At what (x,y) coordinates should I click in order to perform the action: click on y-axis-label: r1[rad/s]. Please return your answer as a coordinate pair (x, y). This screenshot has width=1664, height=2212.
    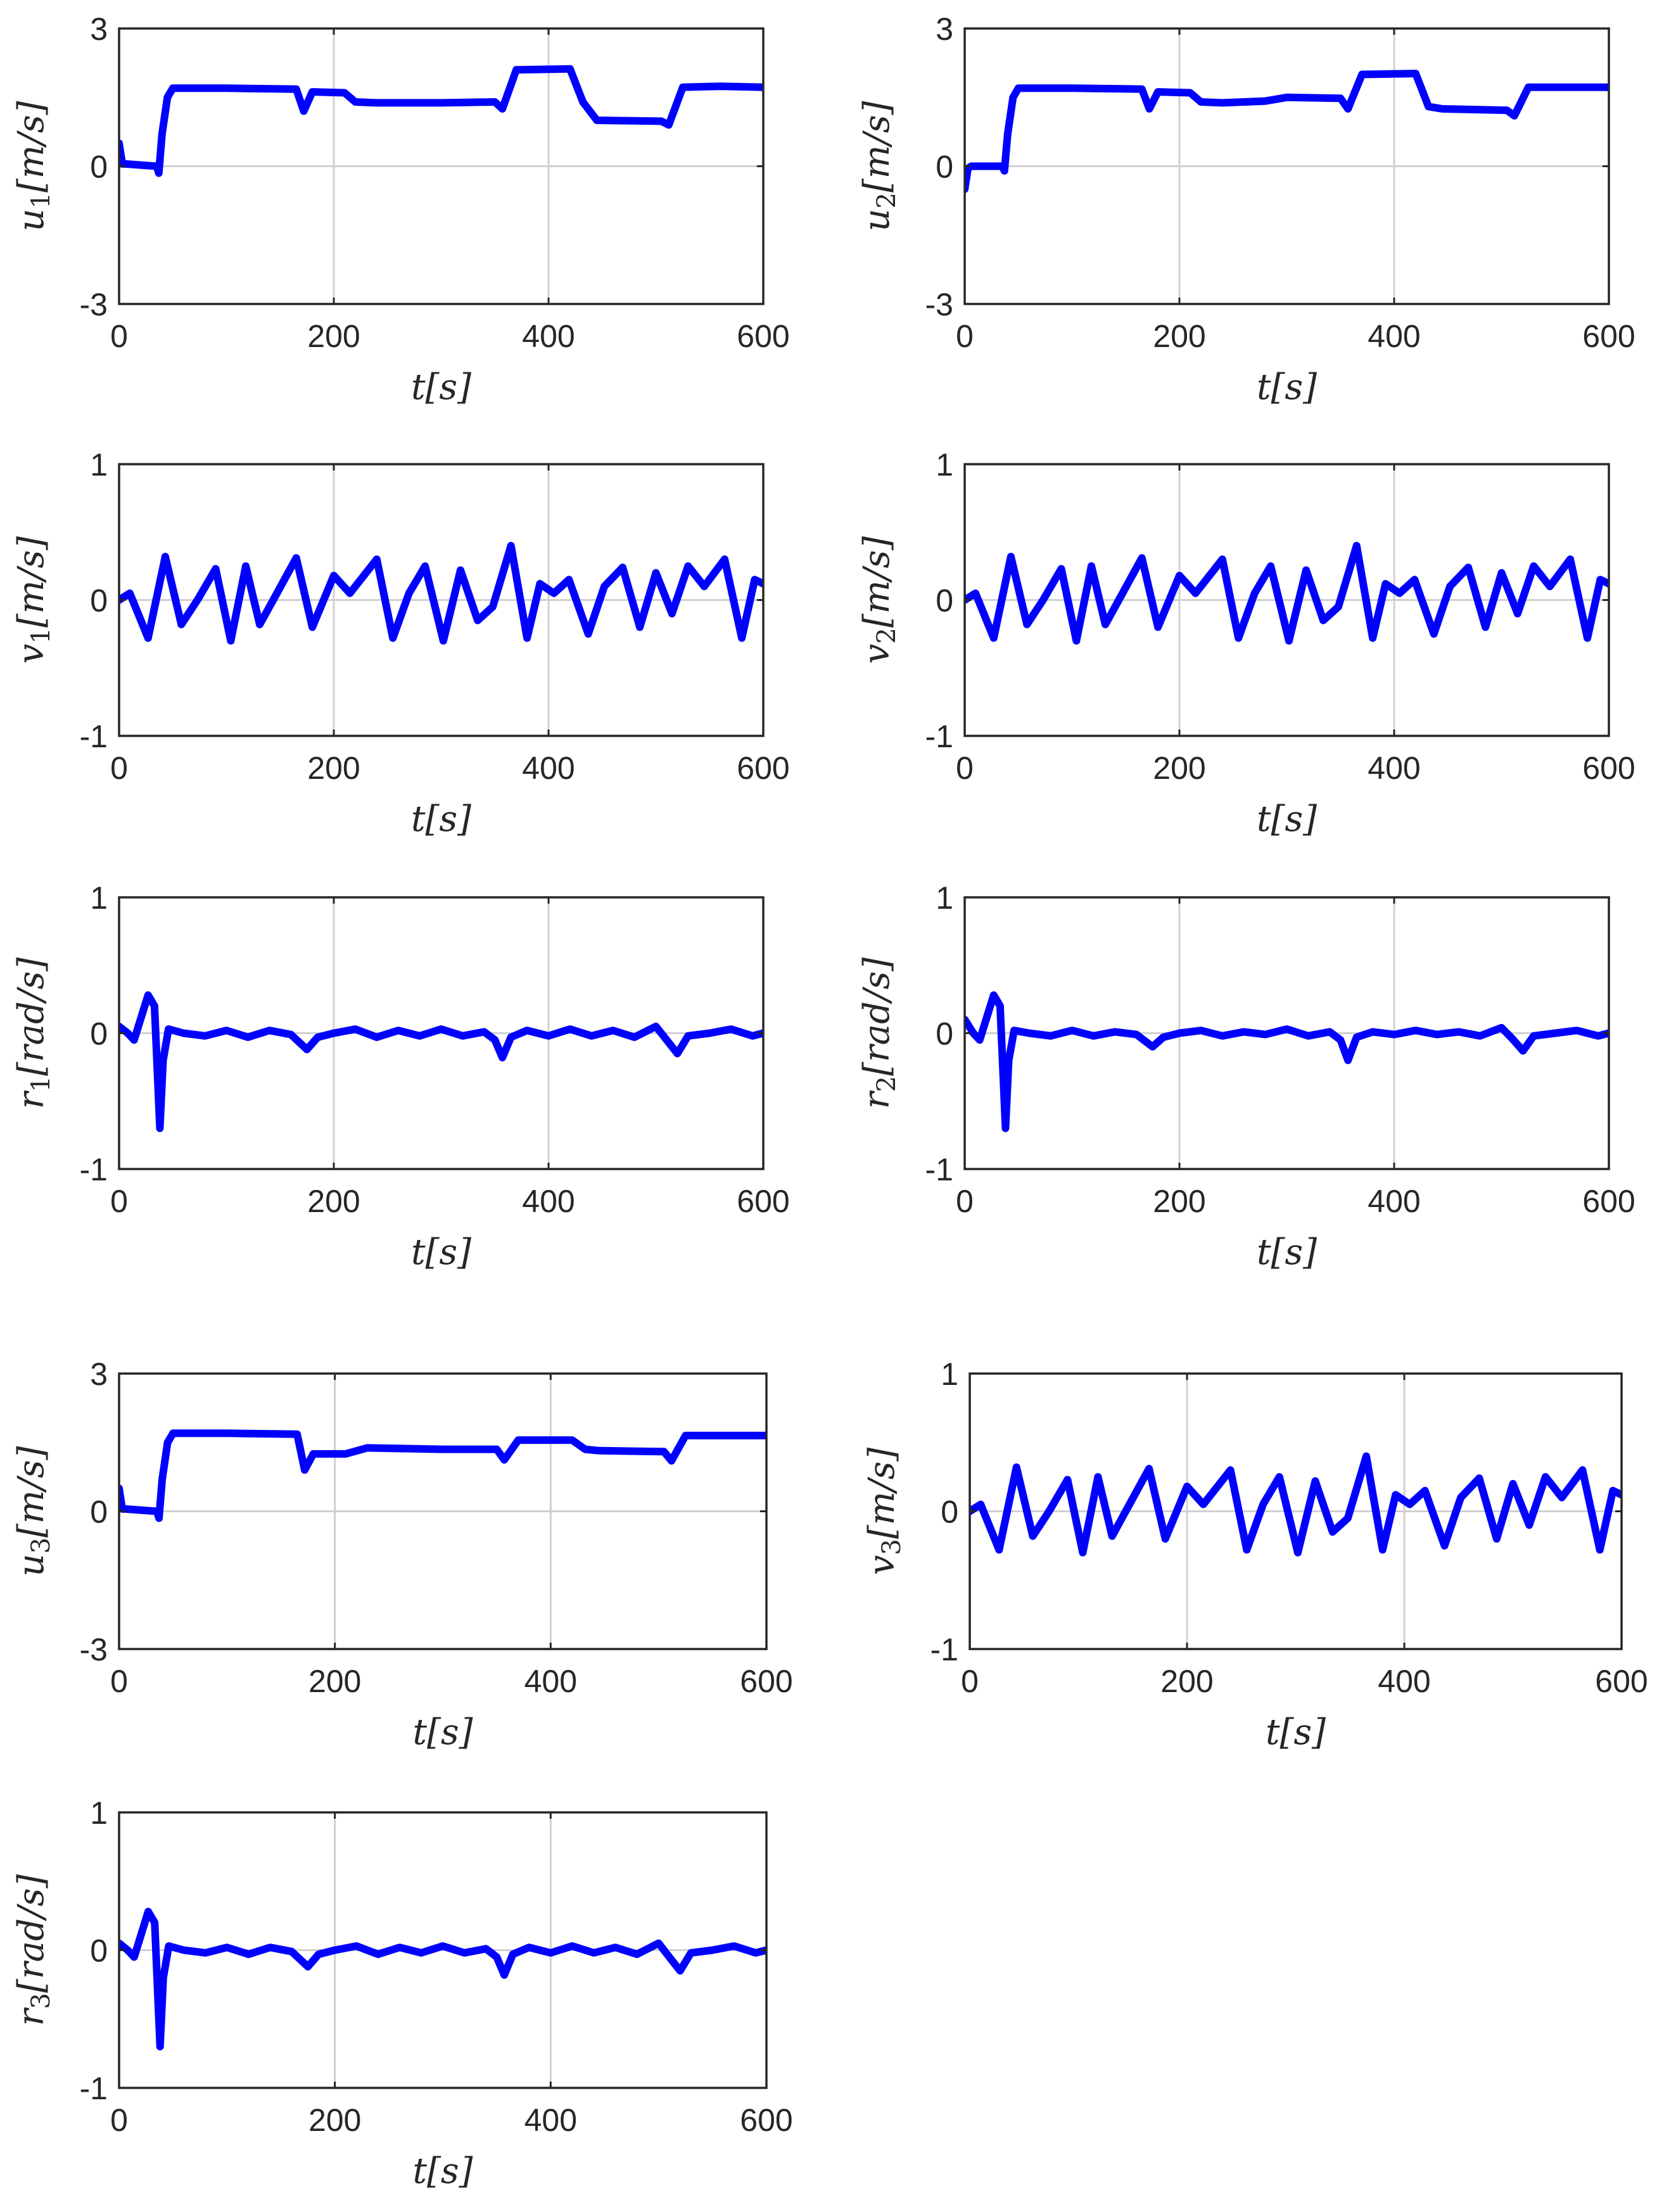
    Looking at the image, I should click on (33, 1033).